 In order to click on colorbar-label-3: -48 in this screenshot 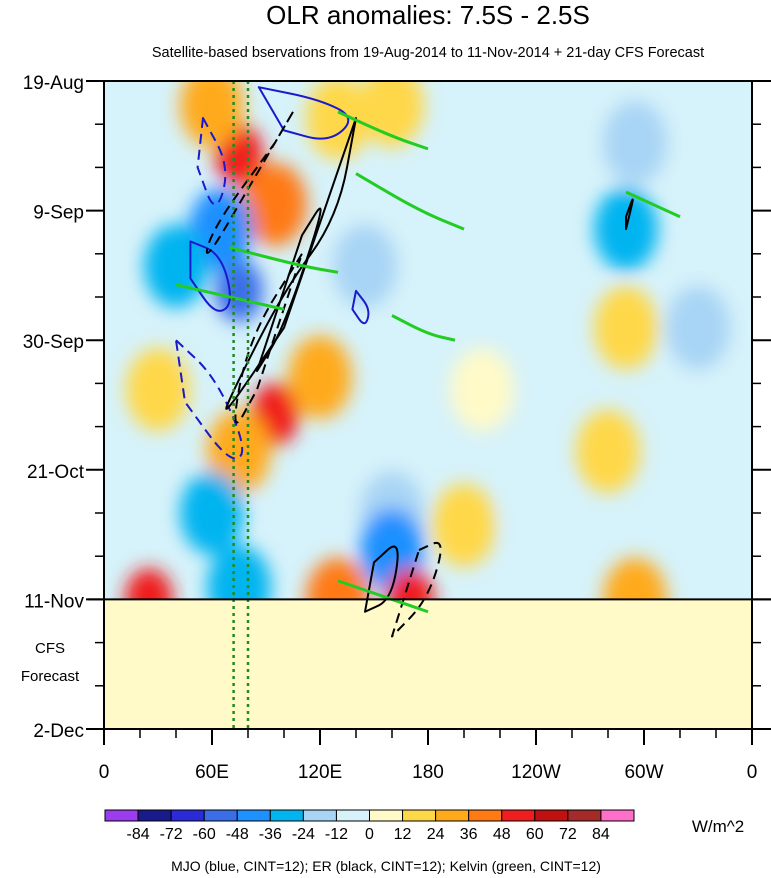, I will do `click(237, 834)`.